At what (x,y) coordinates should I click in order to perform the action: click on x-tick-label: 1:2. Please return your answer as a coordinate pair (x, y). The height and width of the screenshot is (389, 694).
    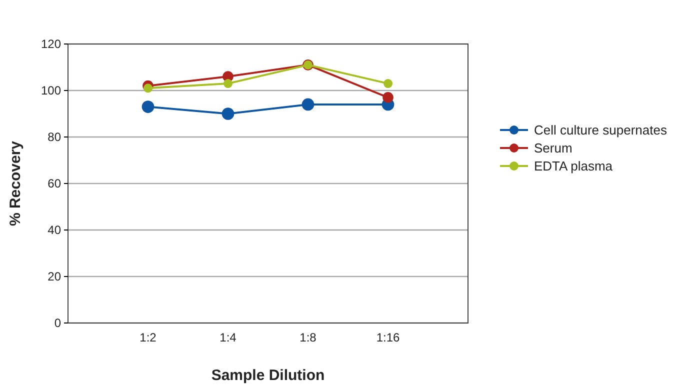
    Looking at the image, I should click on (148, 337).